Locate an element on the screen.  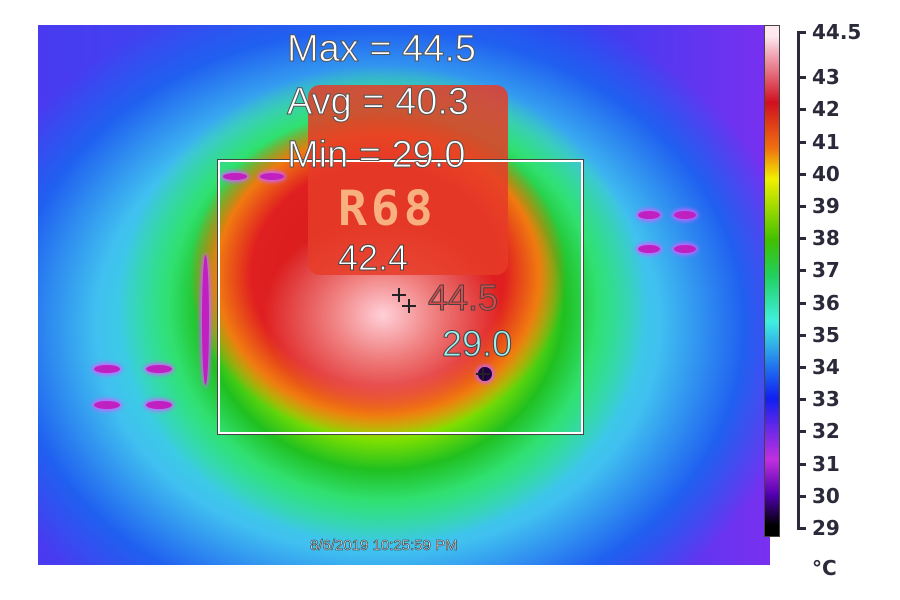
scale-tick-label: 40 is located at coordinates (826, 173).